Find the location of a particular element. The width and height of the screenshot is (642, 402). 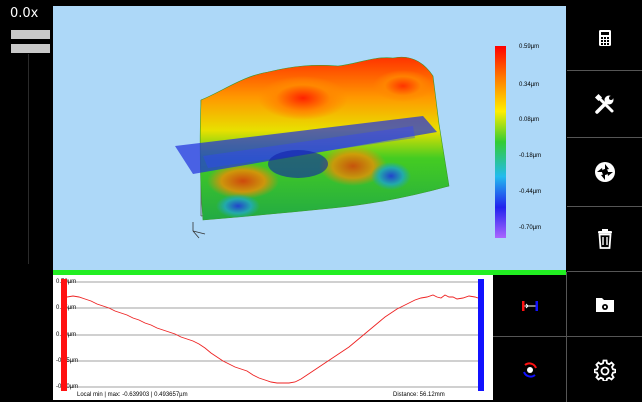

color-scale-label: 0.34µm is located at coordinates (529, 85).